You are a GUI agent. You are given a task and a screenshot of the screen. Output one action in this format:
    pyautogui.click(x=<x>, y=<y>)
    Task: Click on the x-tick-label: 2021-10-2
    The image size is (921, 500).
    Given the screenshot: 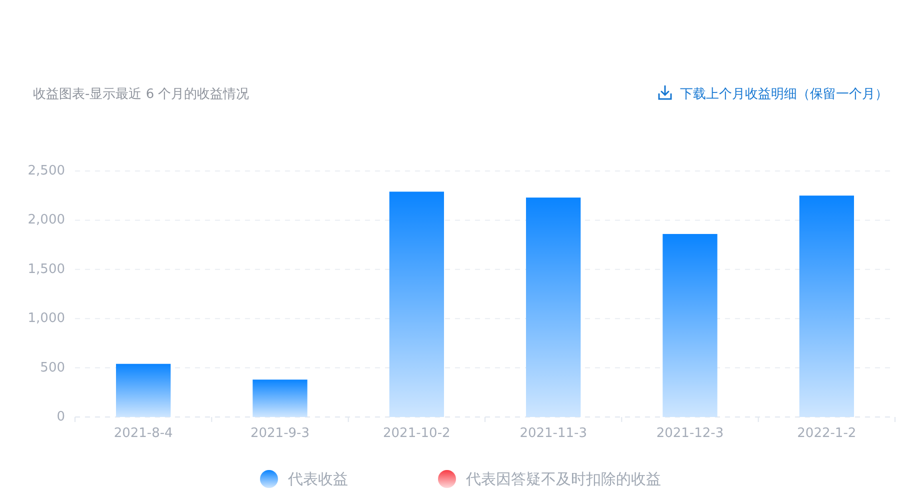 What is the action you would take?
    pyautogui.click(x=416, y=433)
    